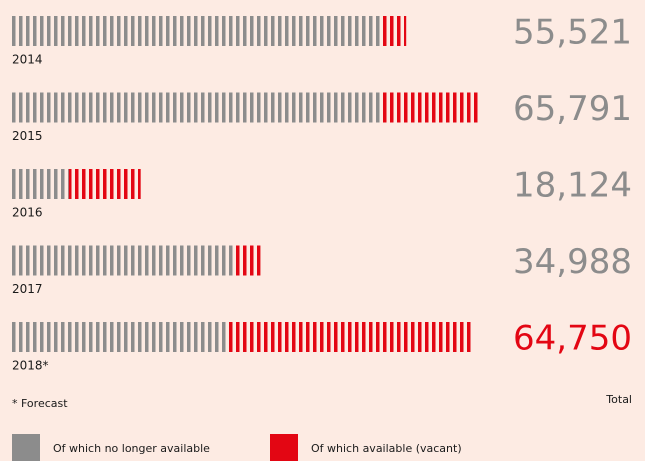 The height and width of the screenshot is (461, 645). Describe the element at coordinates (572, 186) in the screenshot. I see `total-label: 18,124` at that location.